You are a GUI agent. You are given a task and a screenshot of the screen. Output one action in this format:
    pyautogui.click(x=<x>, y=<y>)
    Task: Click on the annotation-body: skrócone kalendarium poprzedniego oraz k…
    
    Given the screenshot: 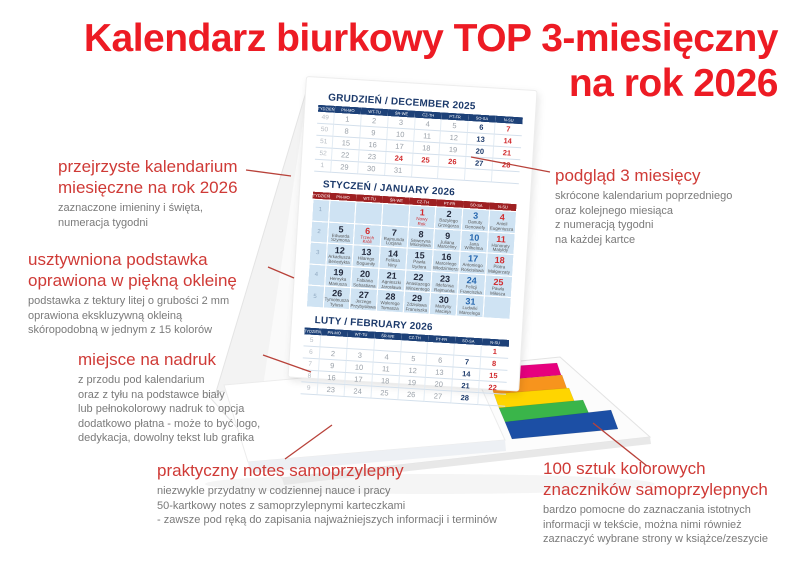 What is the action you would take?
    pyautogui.click(x=644, y=218)
    